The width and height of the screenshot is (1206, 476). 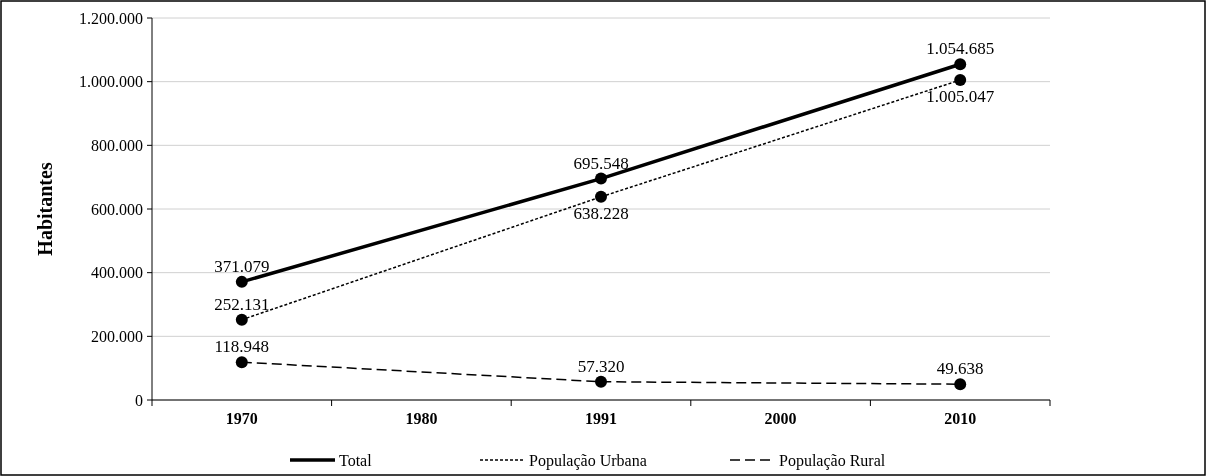 I want to click on x-tick-label: 1991, so click(x=601, y=418).